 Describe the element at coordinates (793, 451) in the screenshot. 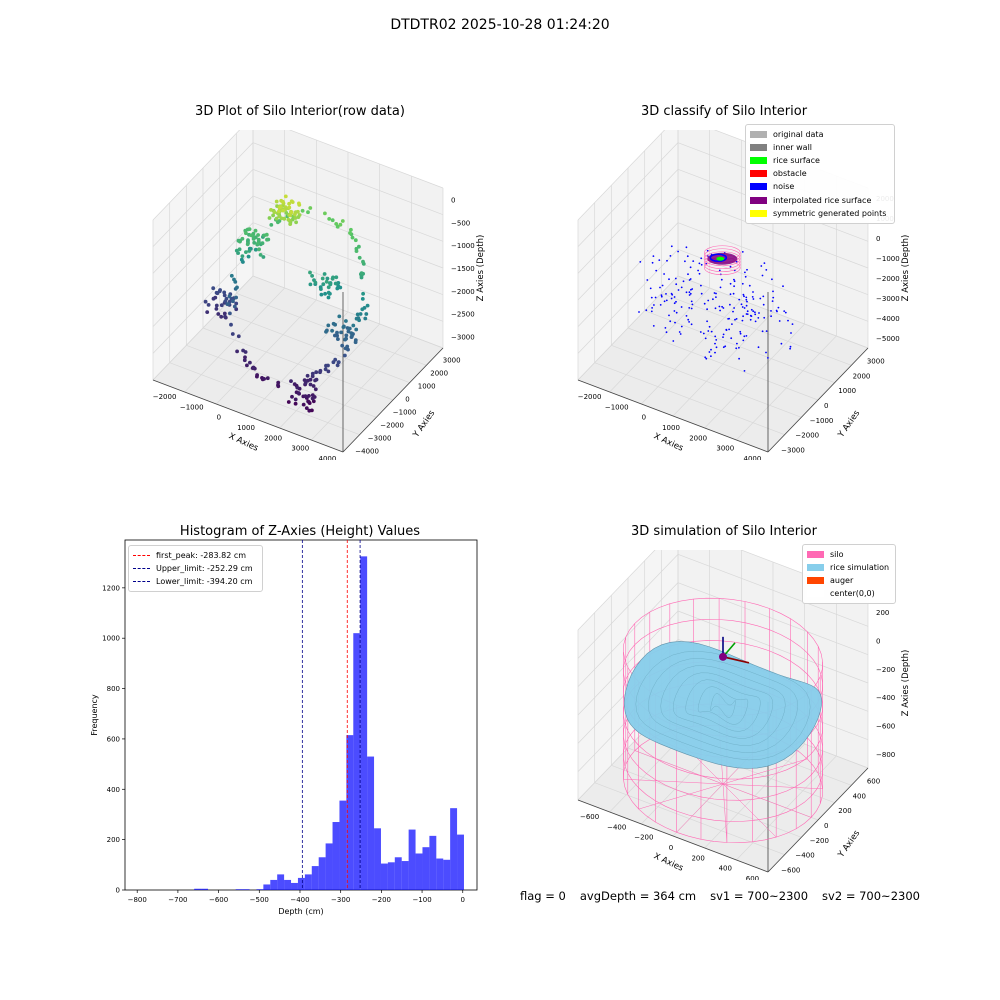

I see `y-tick-label: −3000` at that location.